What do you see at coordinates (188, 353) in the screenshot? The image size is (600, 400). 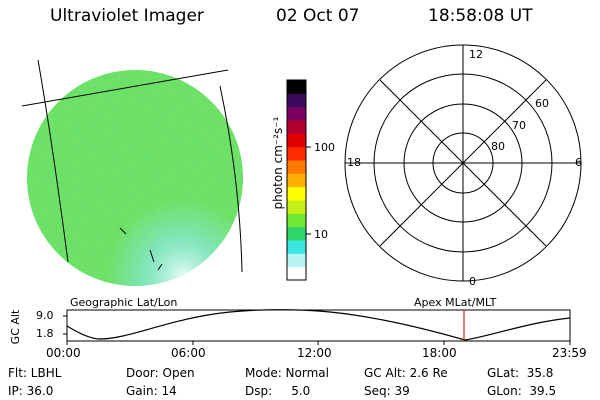 I see `x-tick-label-0600: 06:00` at bounding box center [188, 353].